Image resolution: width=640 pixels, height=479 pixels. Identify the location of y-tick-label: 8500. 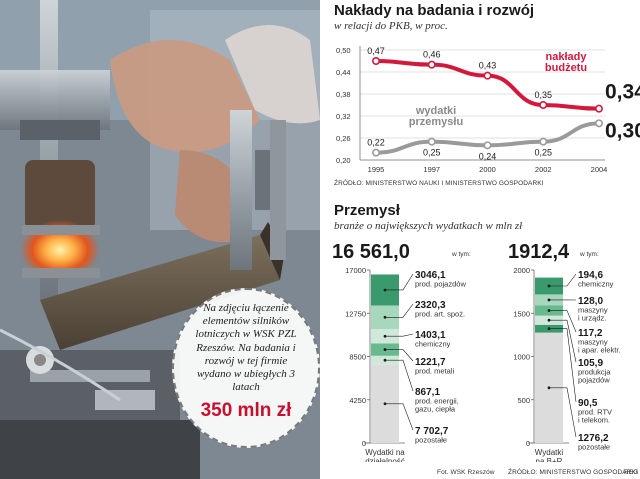
(357, 357).